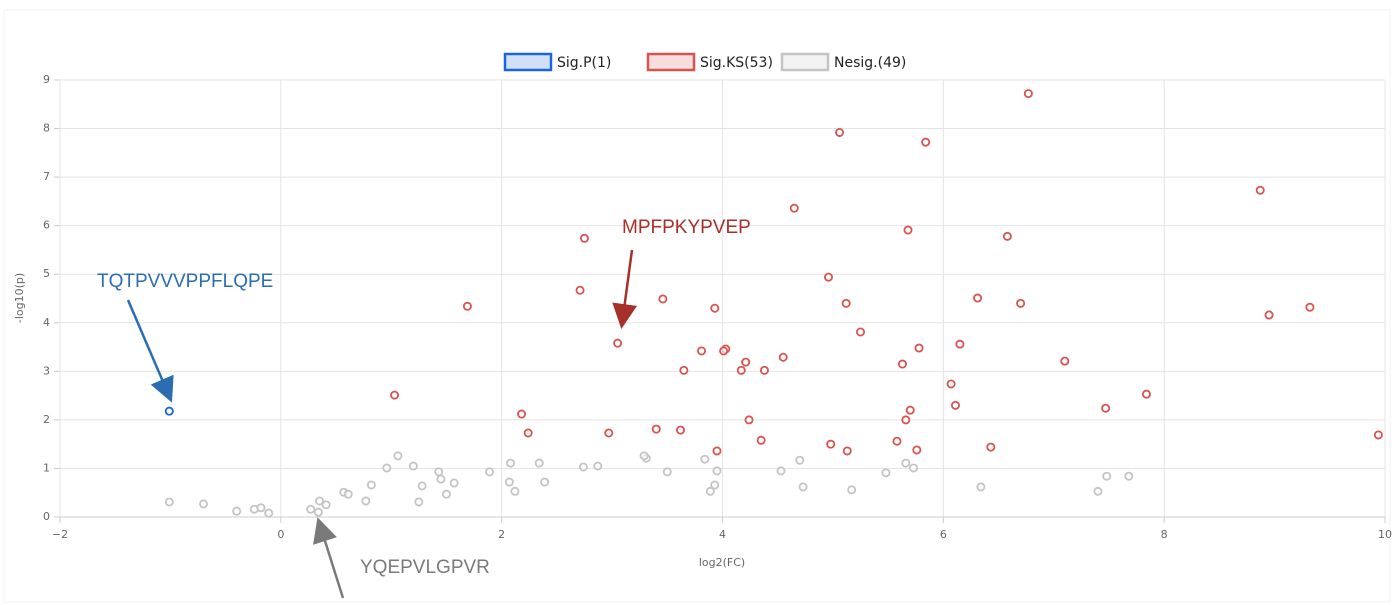 The height and width of the screenshot is (605, 1394). Describe the element at coordinates (557, 62) in the screenshot. I see `legend-item: Sig.P(1)` at that location.